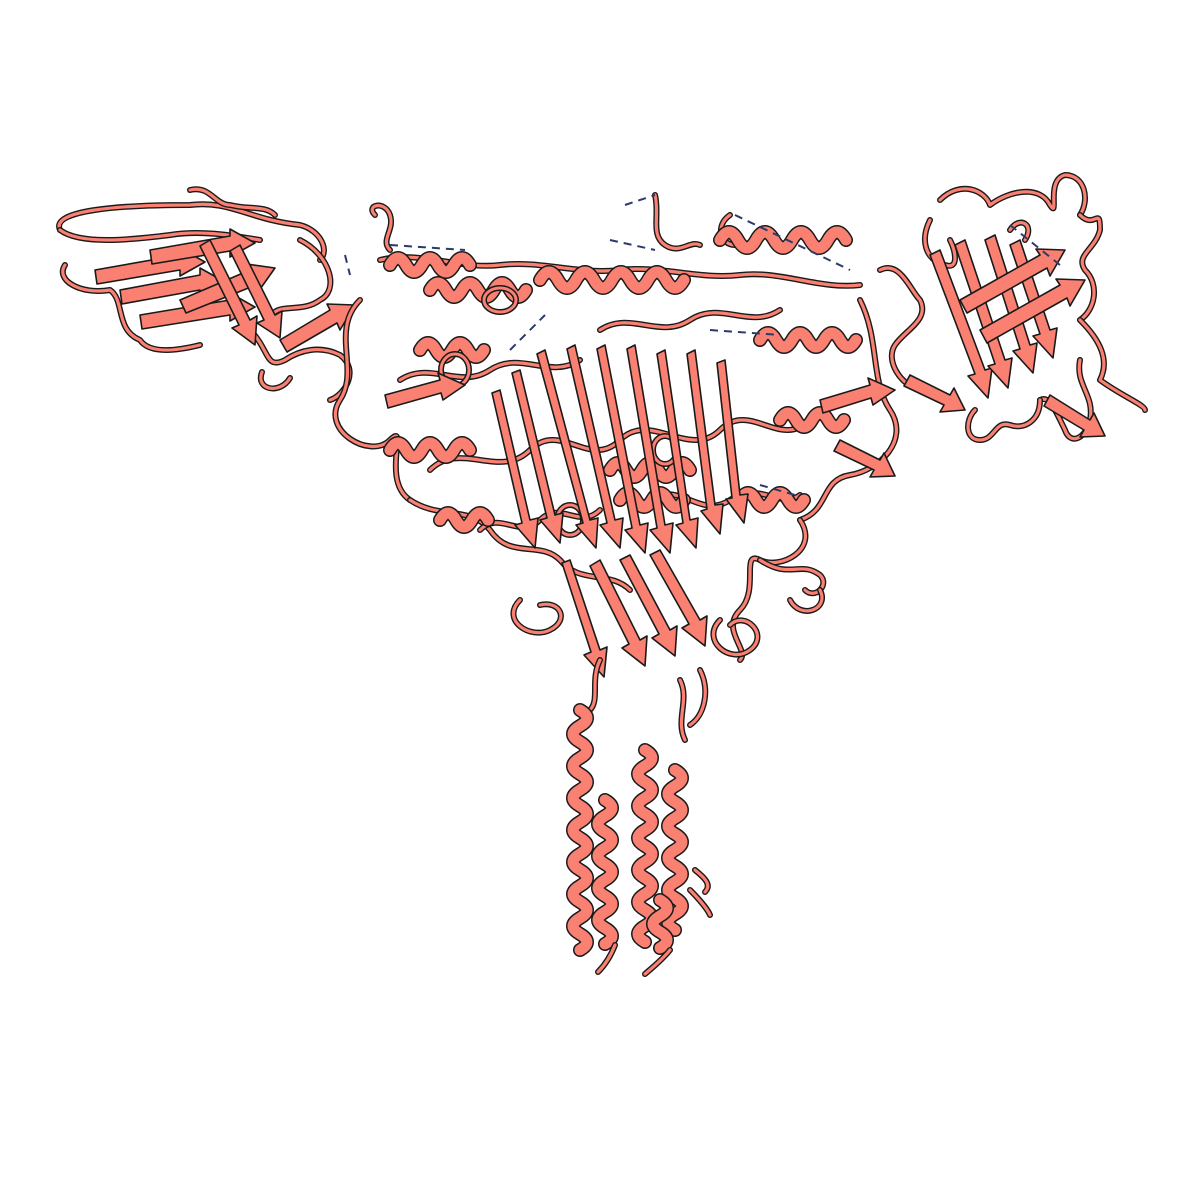 The image size is (1200, 1200). Describe the element at coordinates (206, 294) in the screenshot. I see `left-beta-domain` at that location.